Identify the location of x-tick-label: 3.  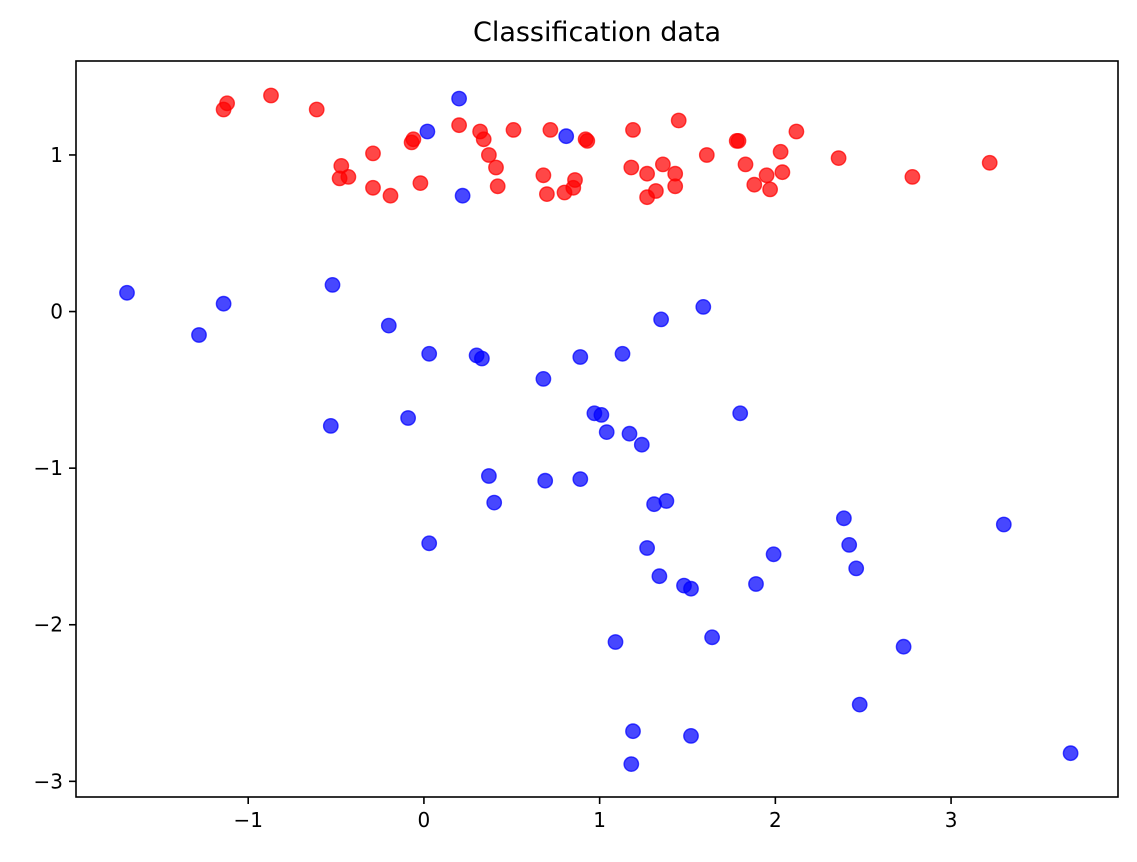
(951, 820).